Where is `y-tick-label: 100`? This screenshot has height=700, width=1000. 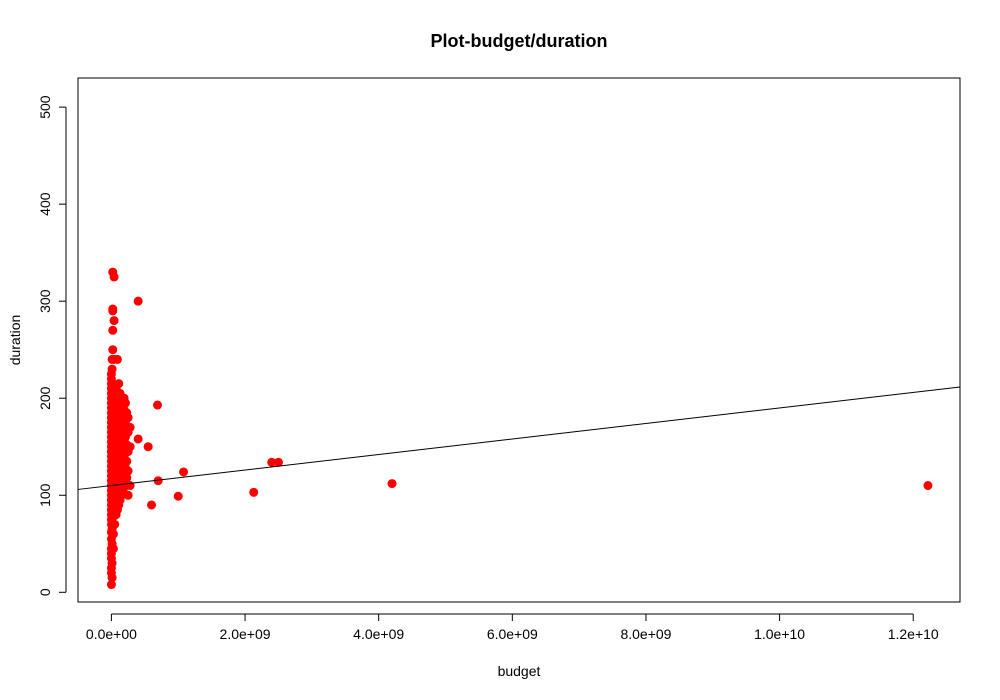 y-tick-label: 100 is located at coordinates (45, 495).